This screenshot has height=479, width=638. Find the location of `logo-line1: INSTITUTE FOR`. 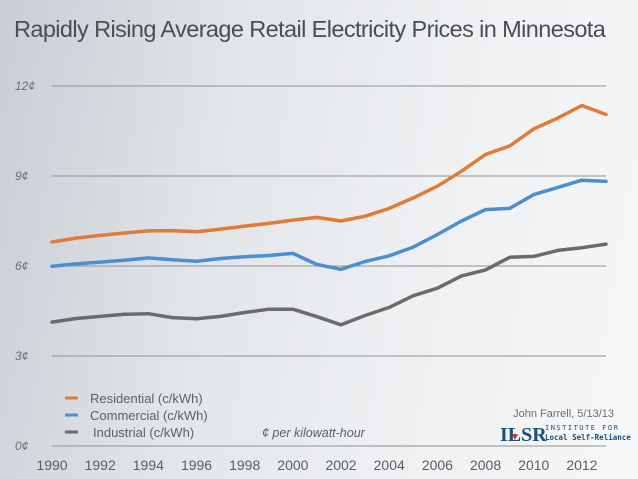

logo-line1: INSTITUTE FOR is located at coordinates (582, 428).